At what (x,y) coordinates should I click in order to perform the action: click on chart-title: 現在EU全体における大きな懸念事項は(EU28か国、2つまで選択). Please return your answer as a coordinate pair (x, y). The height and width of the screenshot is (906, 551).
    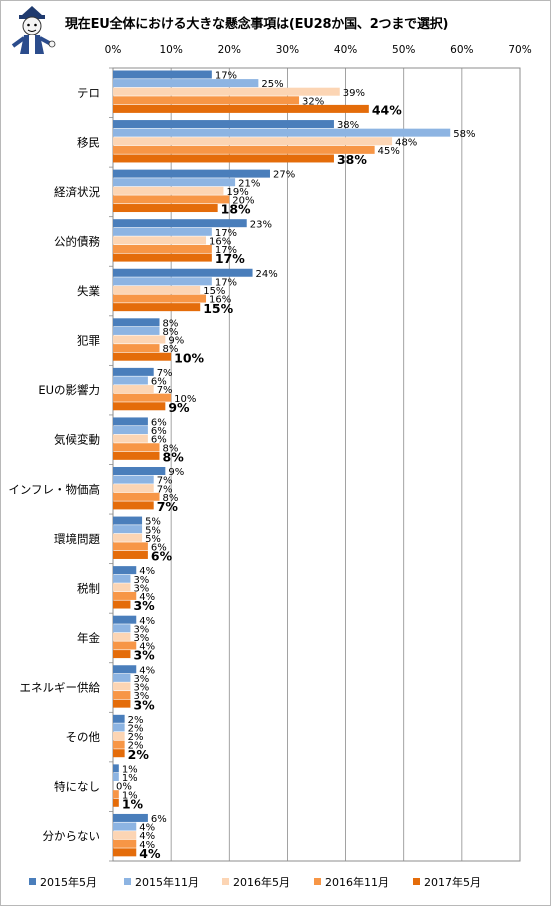
    Looking at the image, I should click on (257, 24).